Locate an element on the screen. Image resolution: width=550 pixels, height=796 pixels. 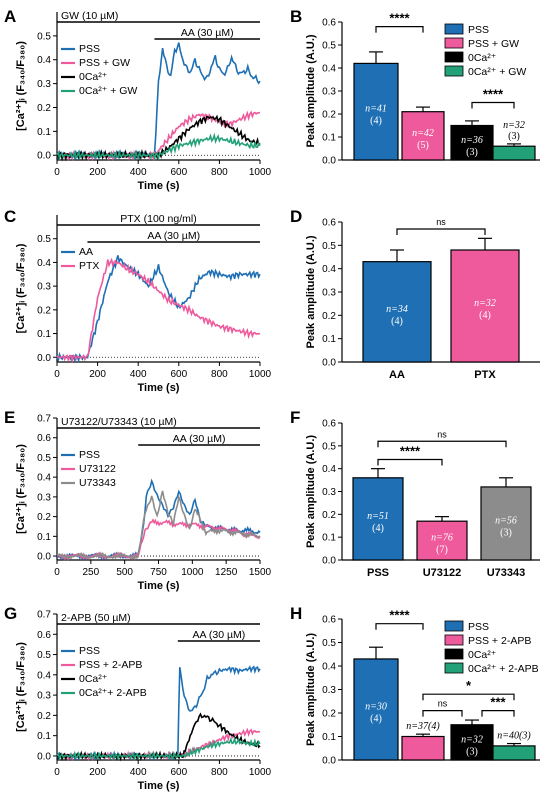
bar-n-sublabel: (7) is located at coordinates (442, 550).